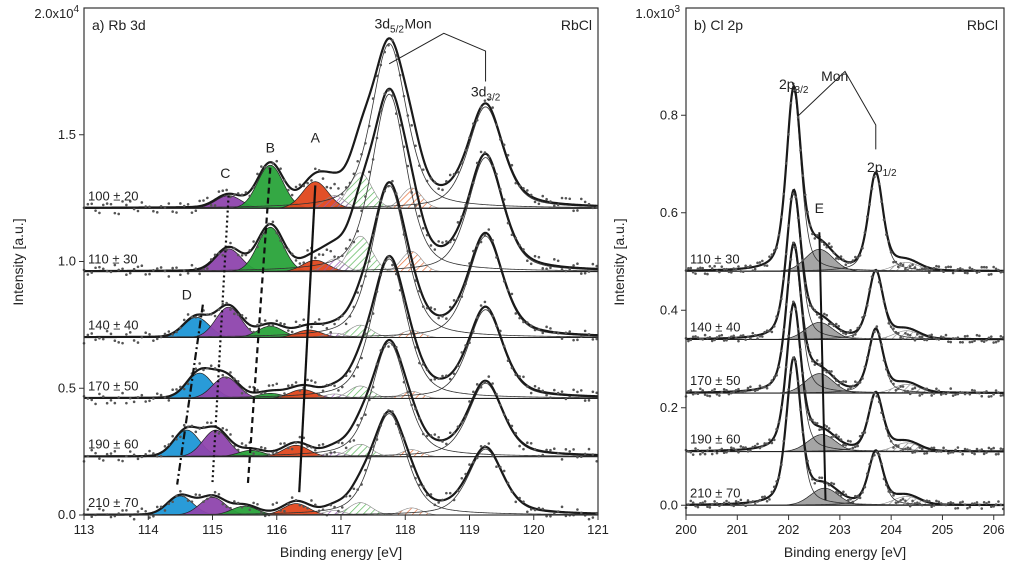 This screenshot has width=1024, height=570. What do you see at coordinates (56, 12) in the screenshot?
I see `y-exponent-rb-3d: 2.0x10⁴` at bounding box center [56, 12].